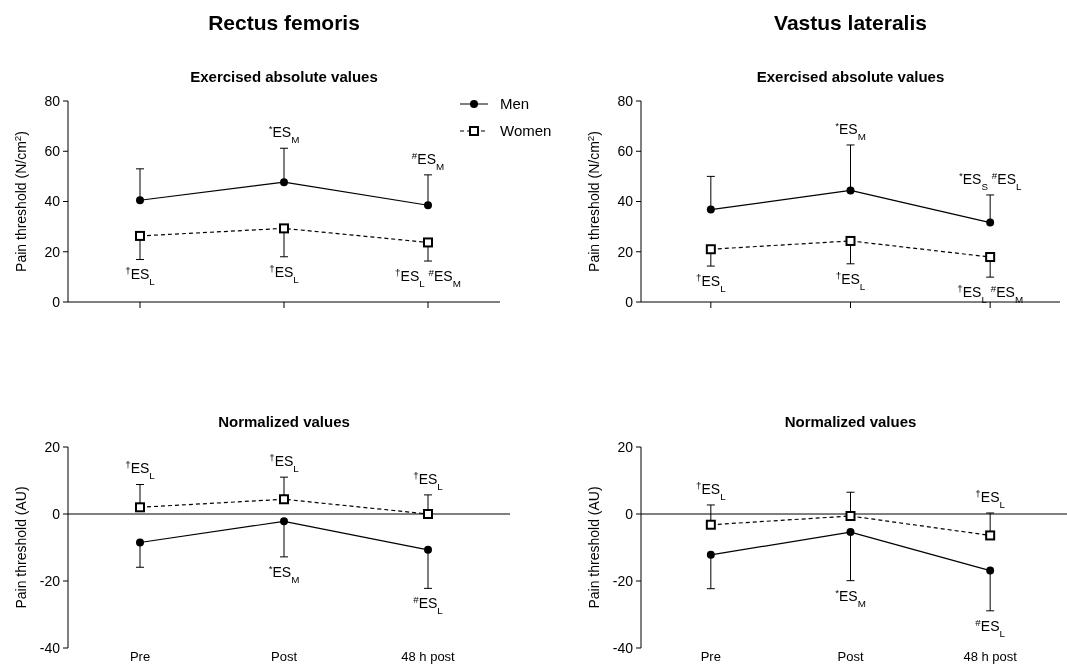  What do you see at coordinates (526, 131) in the screenshot?
I see `legend-label: Women` at bounding box center [526, 131].